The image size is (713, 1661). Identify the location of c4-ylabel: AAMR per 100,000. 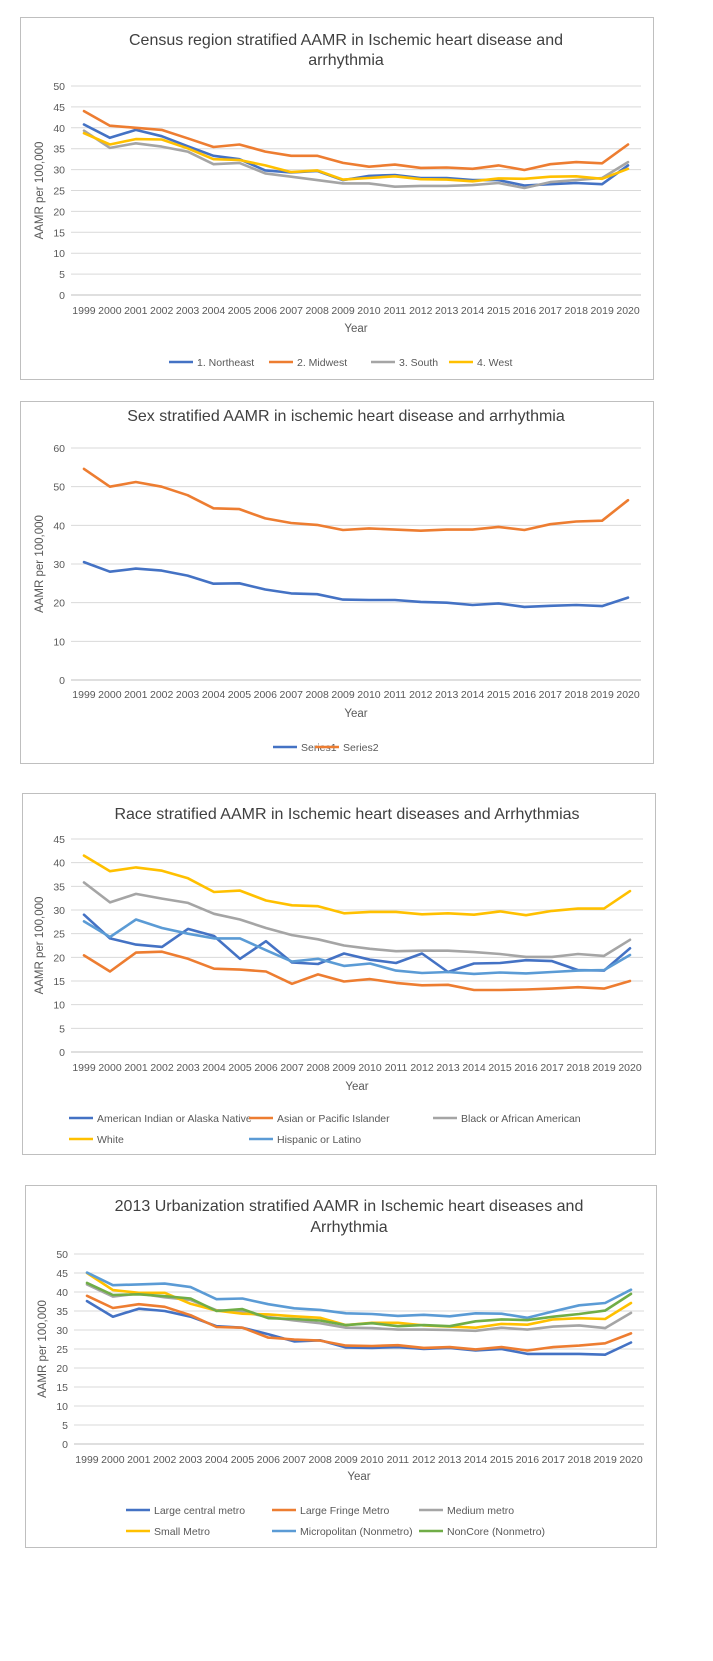
(43, 1349).